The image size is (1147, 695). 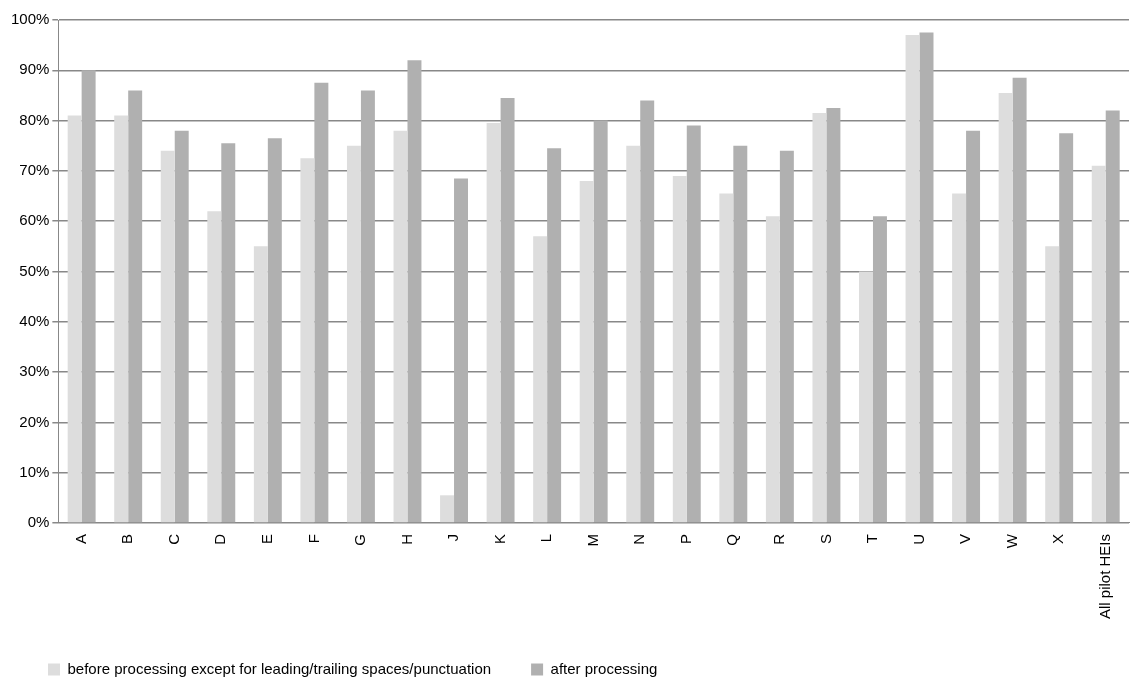 I want to click on x-tick-label: U, so click(x=918, y=539).